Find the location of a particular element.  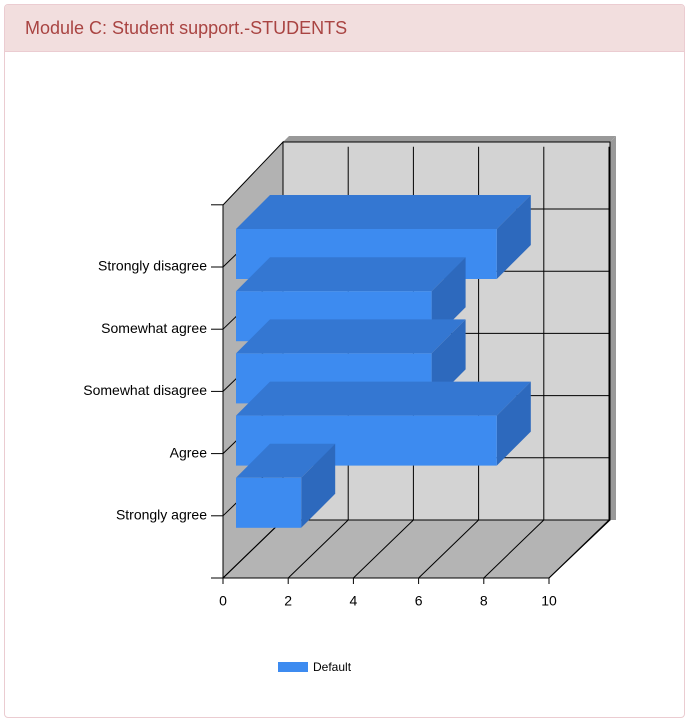

y-tick-label: Somewhat agree is located at coordinates (154, 328).